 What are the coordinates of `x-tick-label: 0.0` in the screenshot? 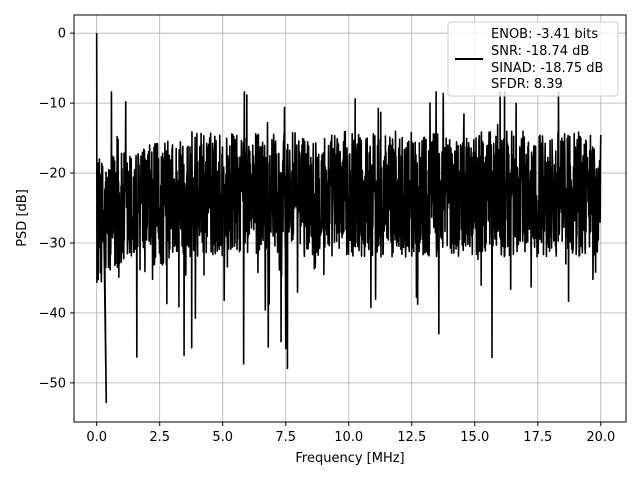 It's located at (96, 437).